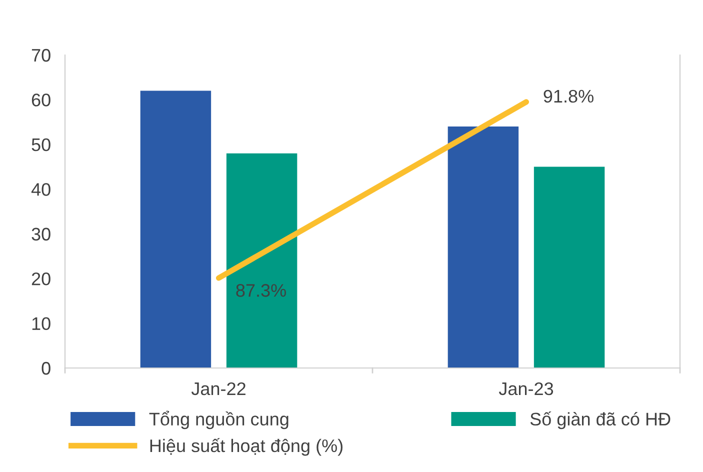  What do you see at coordinates (218, 420) in the screenshot?
I see `legend-label: Tổng nguồn cung` at bounding box center [218, 420].